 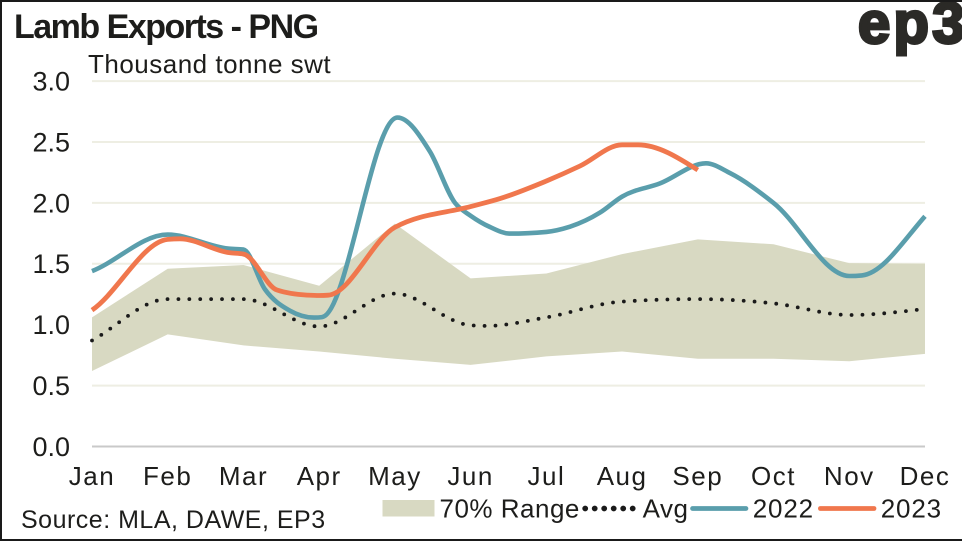 I want to click on svg-text: Oct, so click(x=773, y=476).